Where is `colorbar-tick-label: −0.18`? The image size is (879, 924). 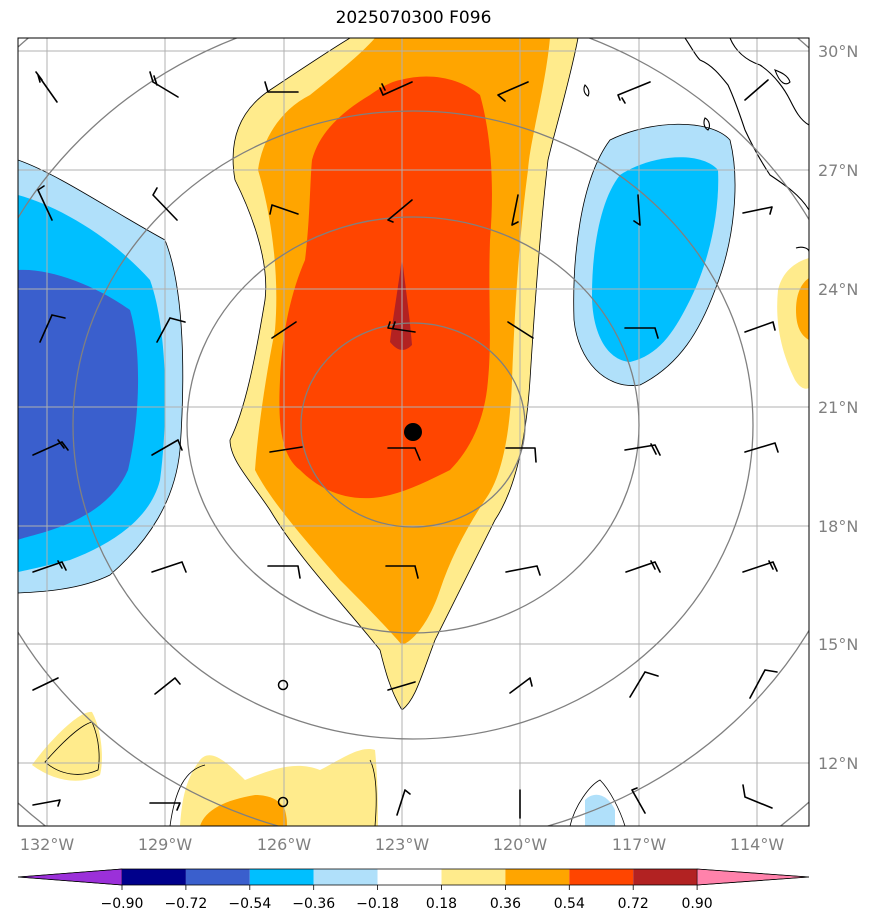 colorbar-tick-label: −0.18 is located at coordinates (377, 904).